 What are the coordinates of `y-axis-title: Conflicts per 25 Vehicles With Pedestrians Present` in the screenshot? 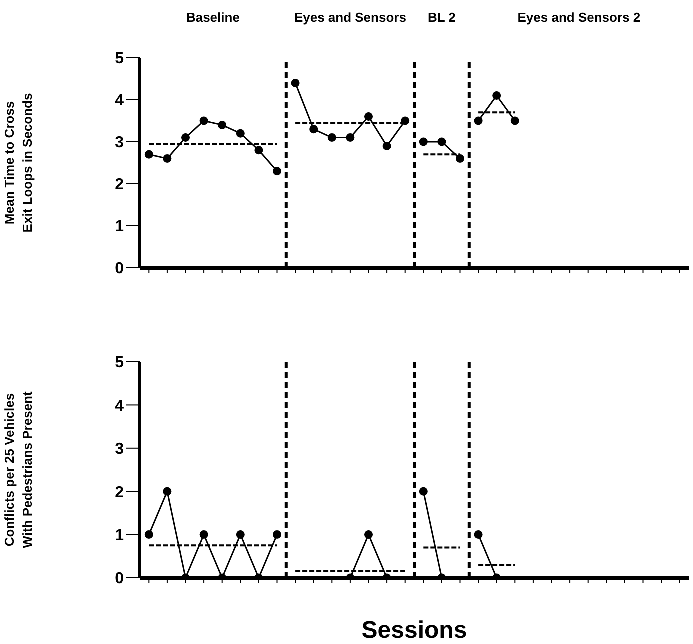 It's located at (18, 469).